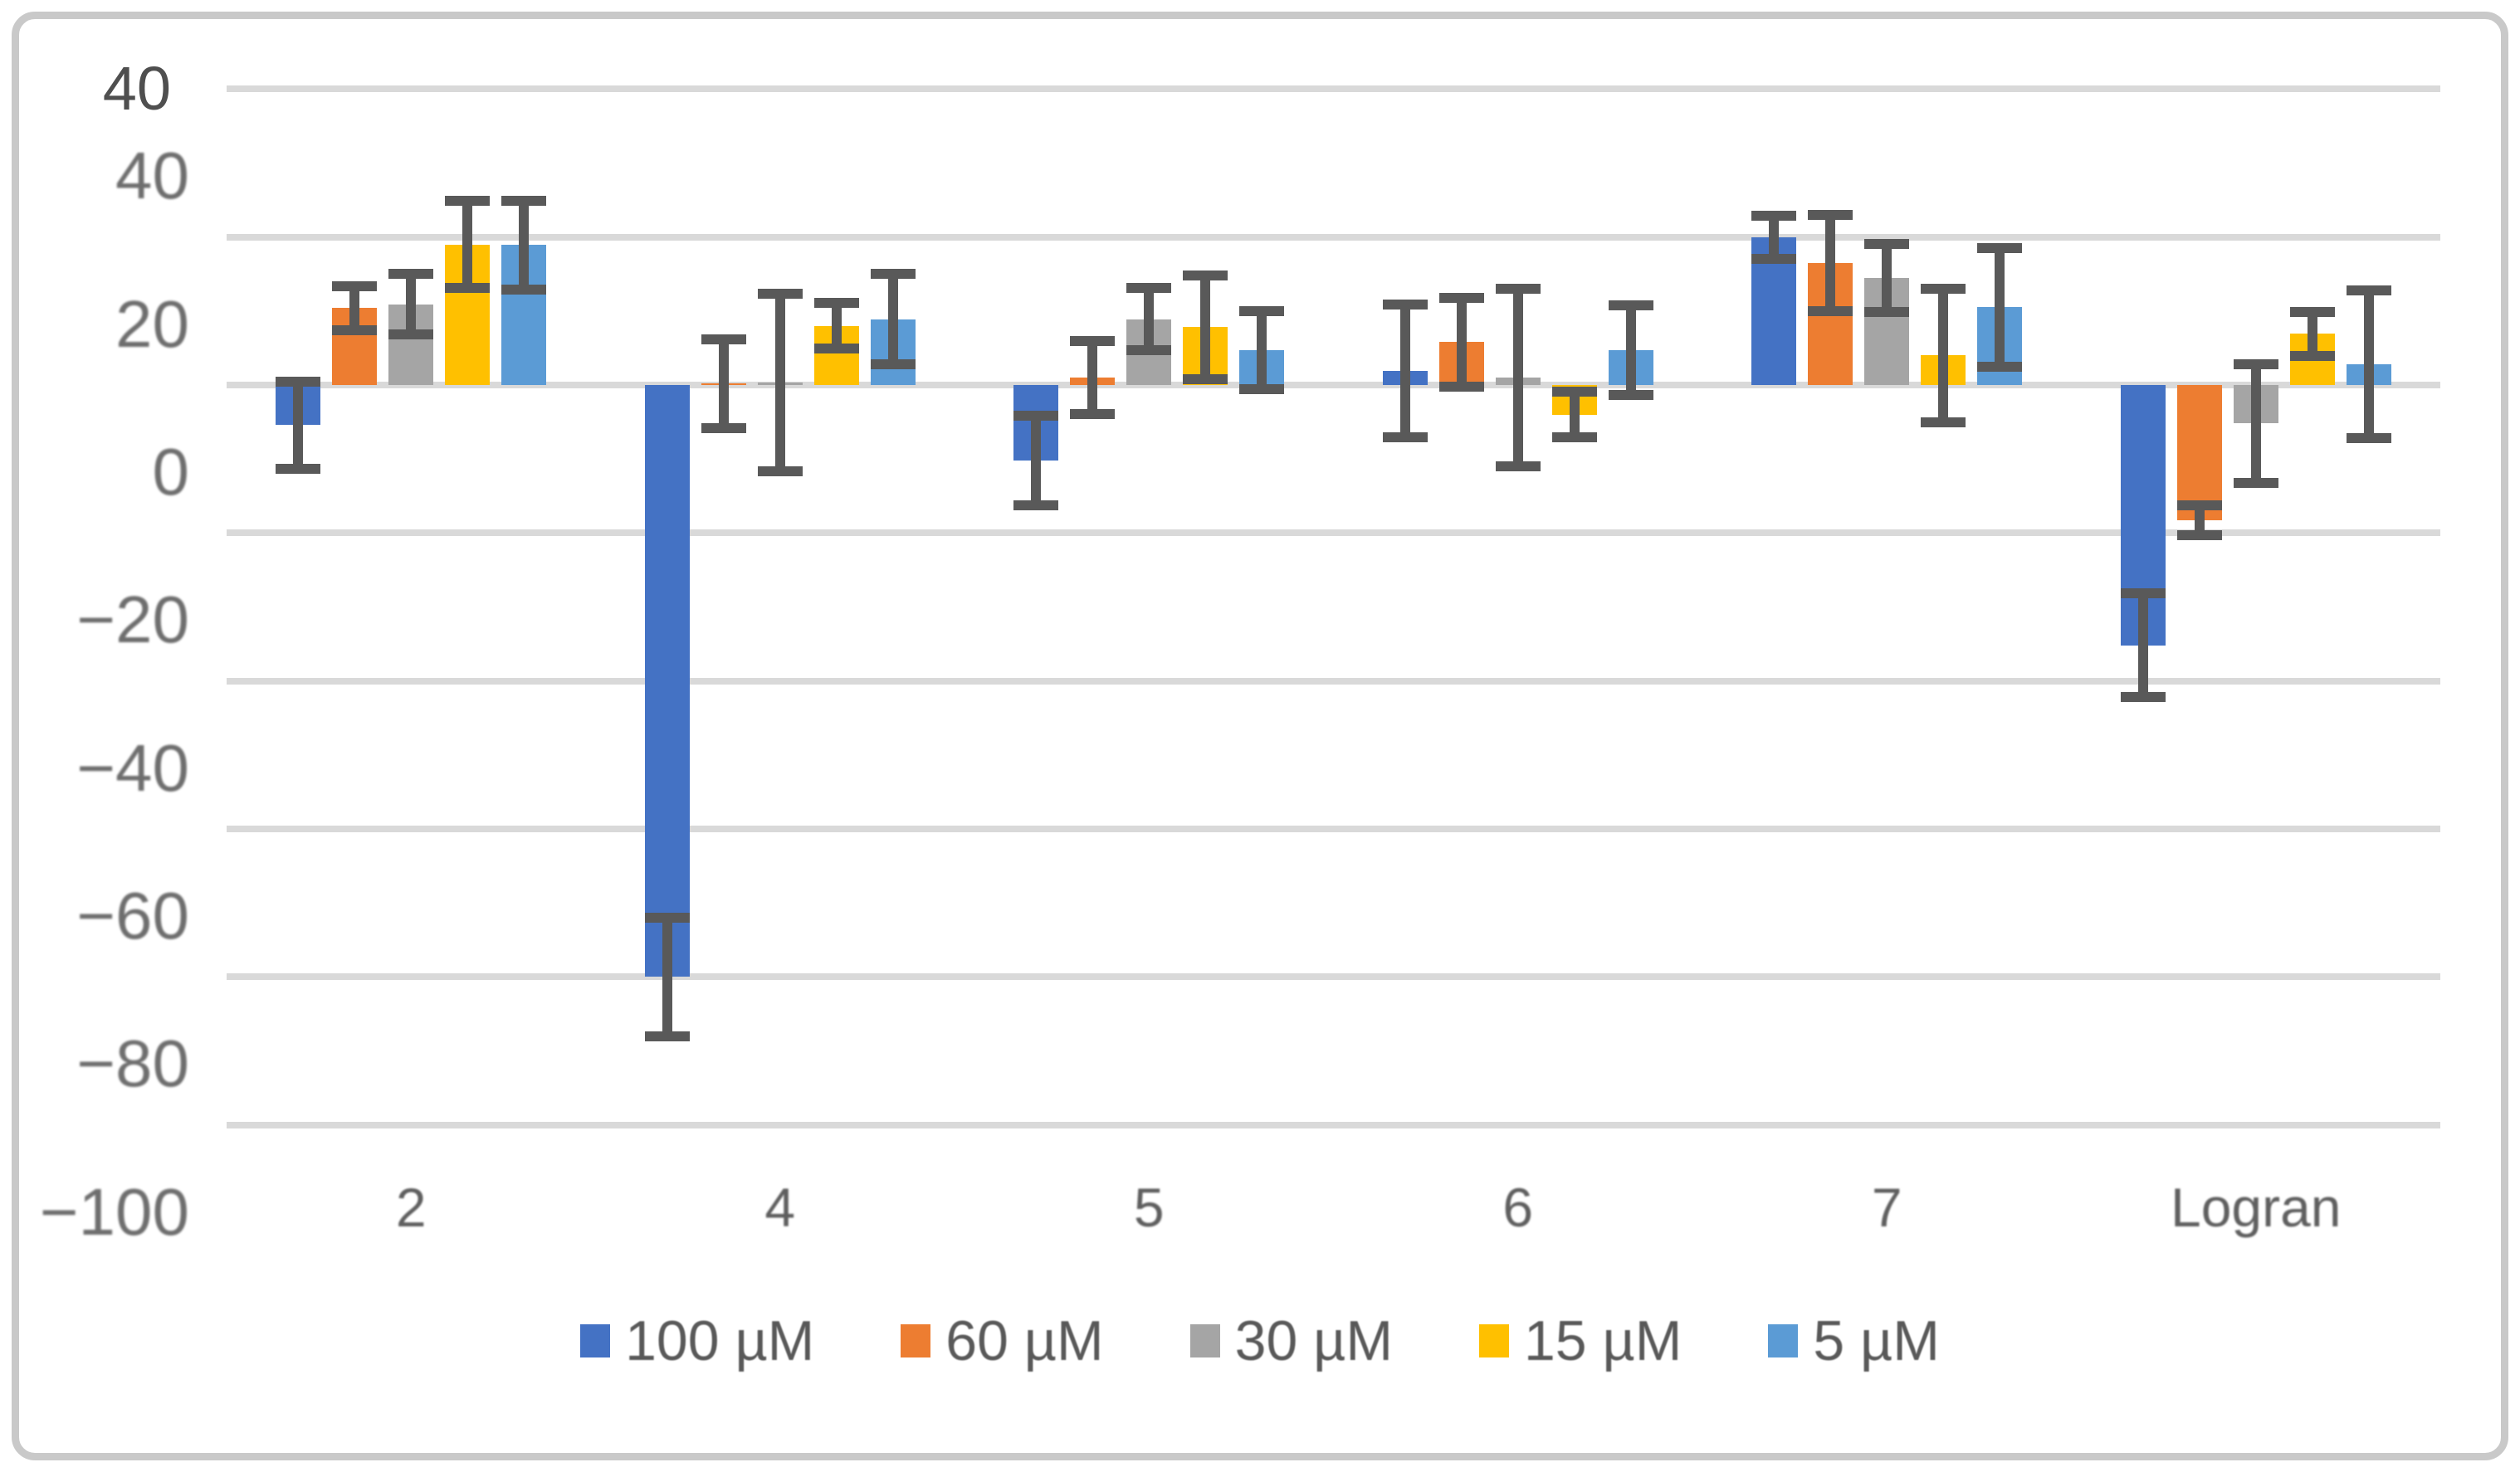  What do you see at coordinates (2142, 645) in the screenshot?
I see `error-bar-100M-Logran` at bounding box center [2142, 645].